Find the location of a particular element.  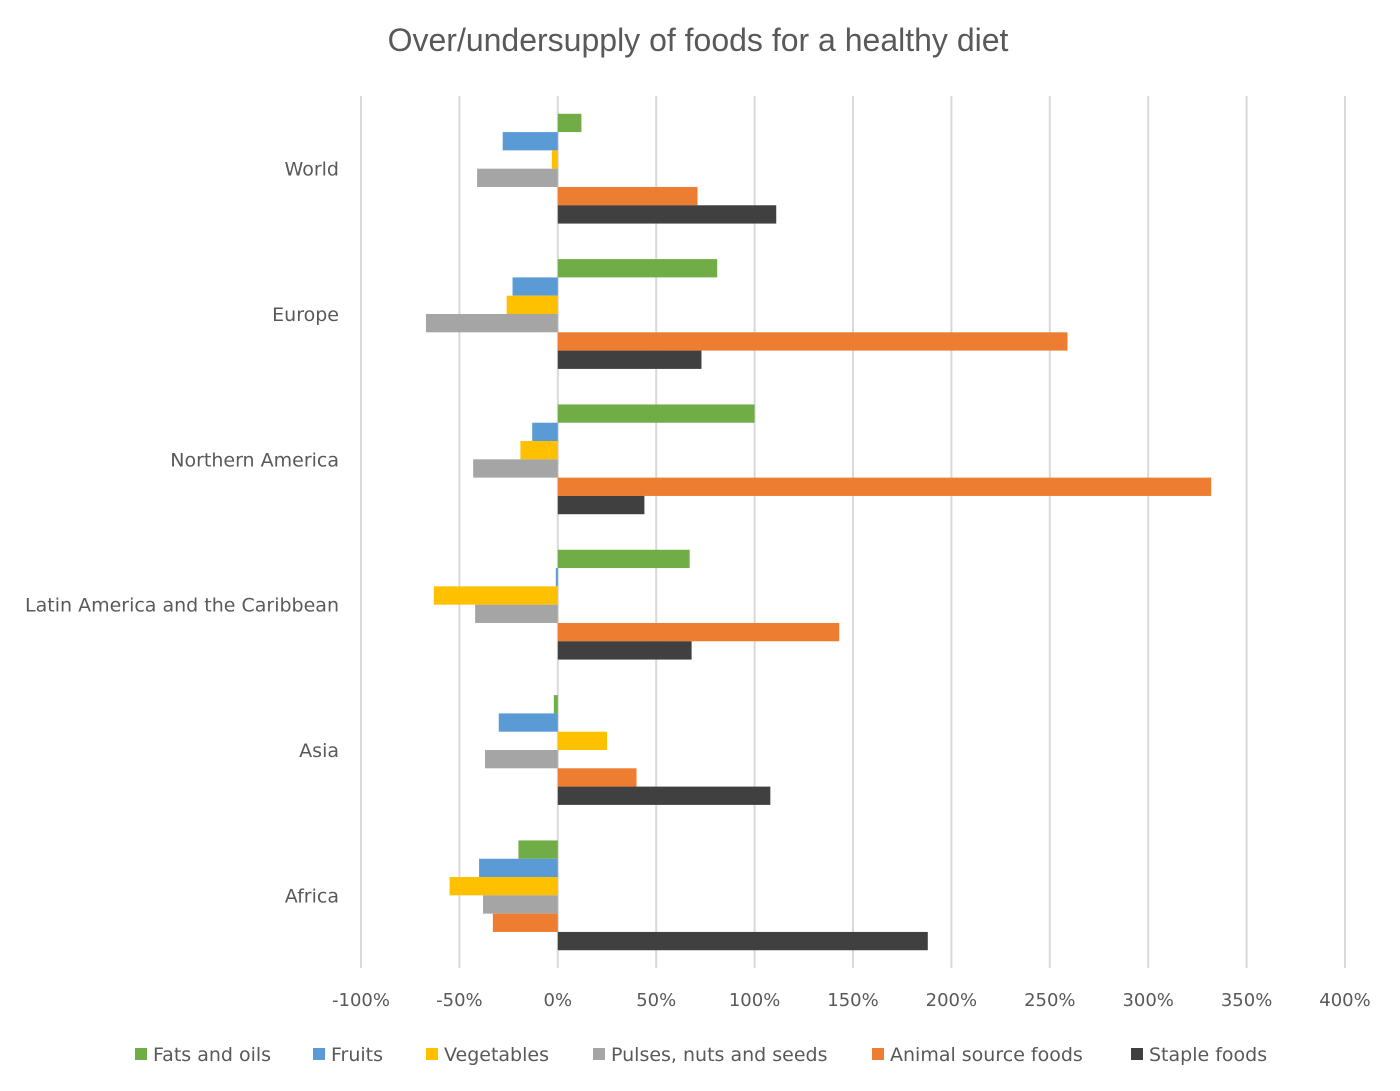

category-label: Latin America and the Caribbean is located at coordinates (182, 606).